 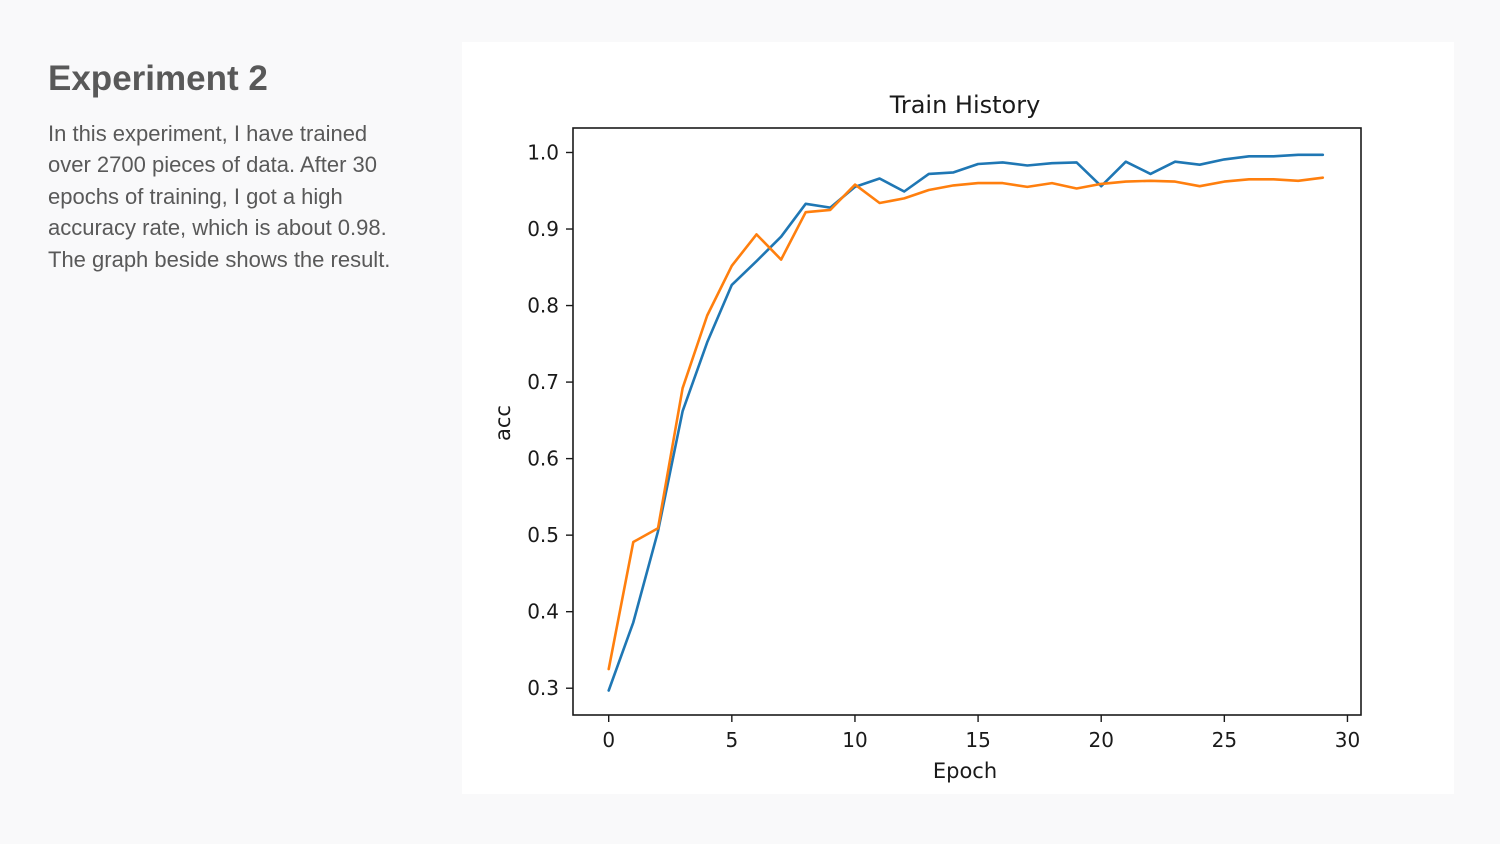 What do you see at coordinates (543, 535) in the screenshot?
I see `y-tick-label: 0.5` at bounding box center [543, 535].